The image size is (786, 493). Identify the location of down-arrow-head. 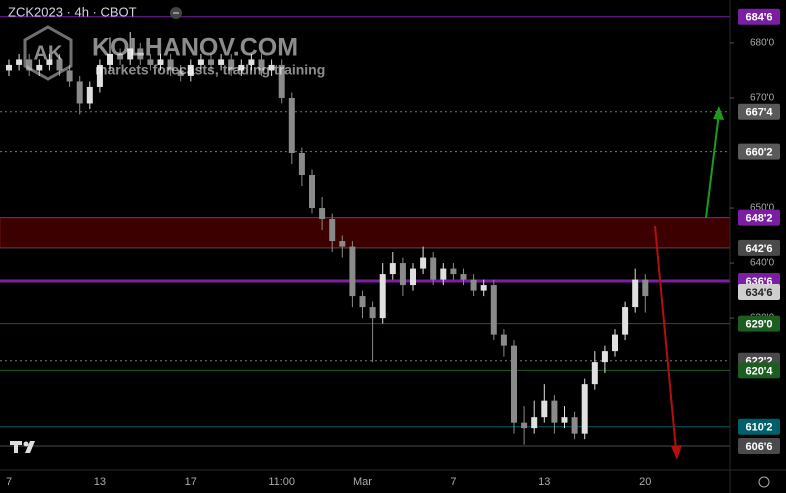
(676, 452).